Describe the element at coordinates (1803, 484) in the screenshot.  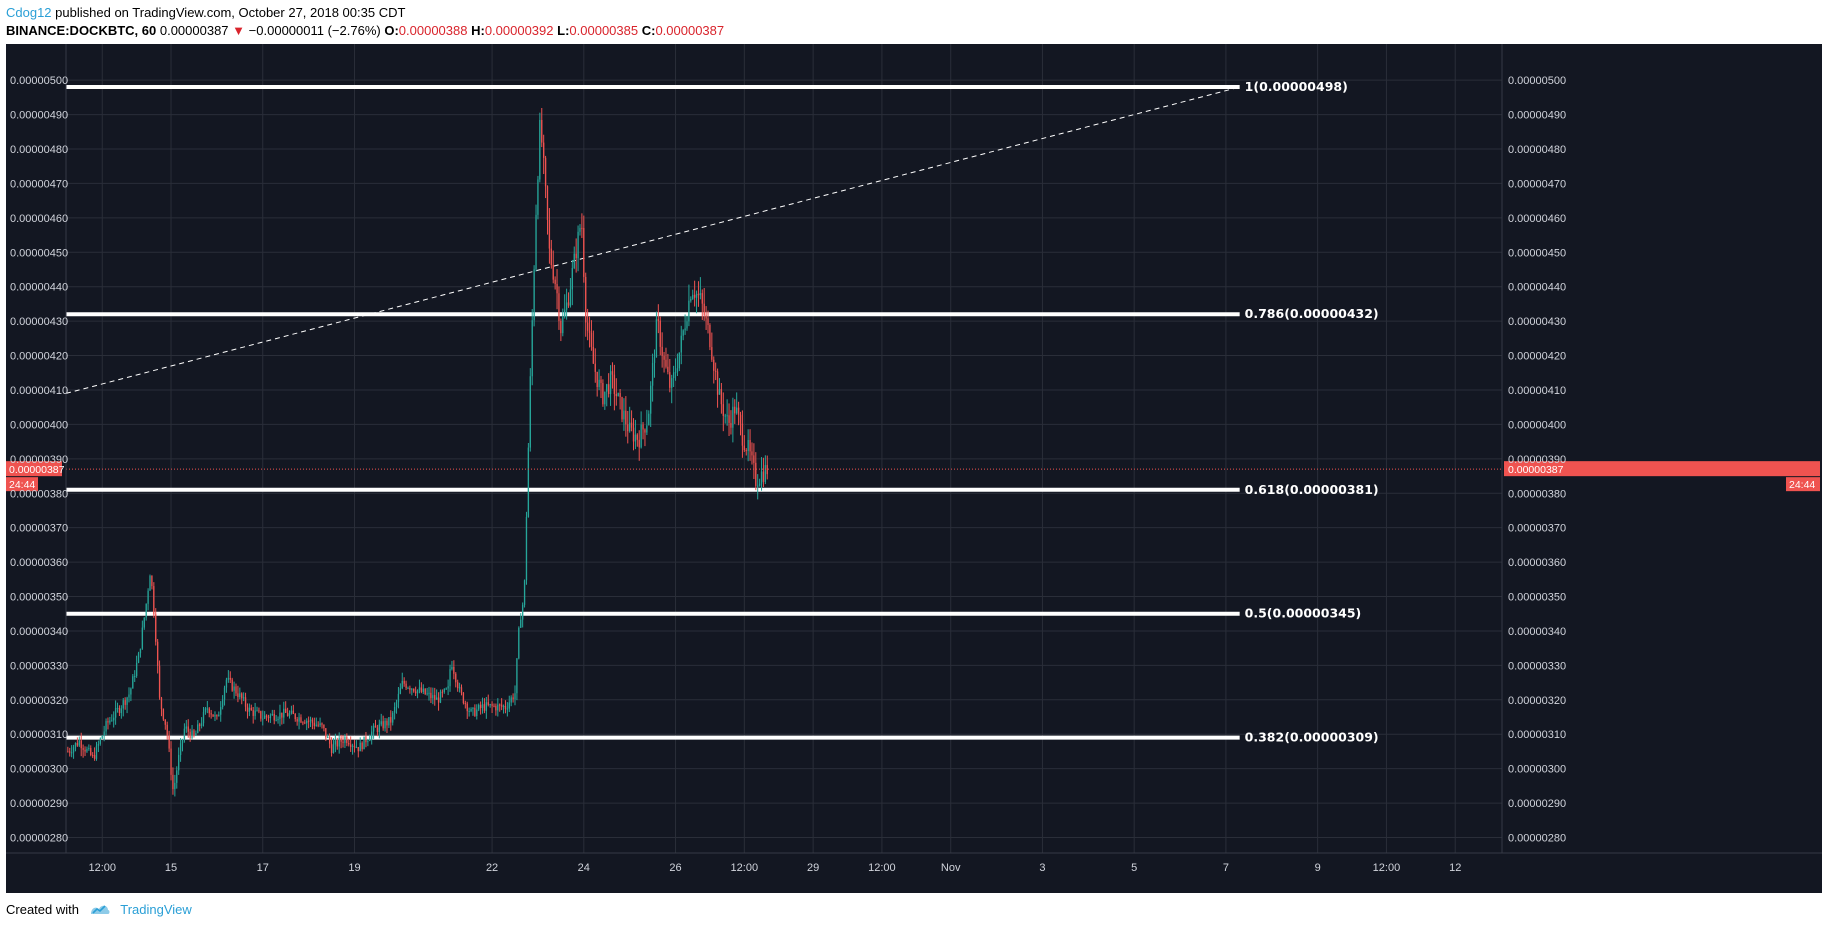
I see `countdown-right-bg` at that location.